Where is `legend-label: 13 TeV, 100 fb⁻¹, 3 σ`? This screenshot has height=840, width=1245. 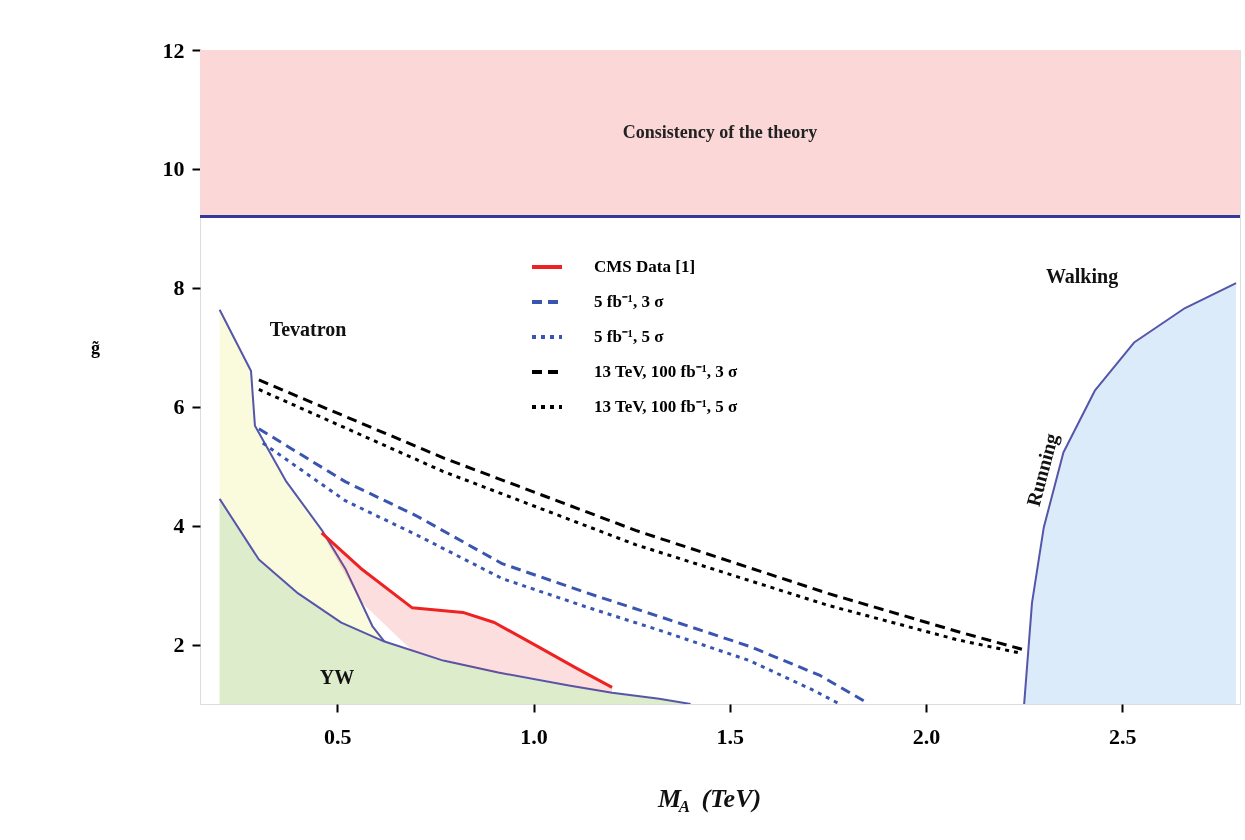
legend-label: 13 TeV, 100 fb⁻¹, 3 σ is located at coordinates (666, 371).